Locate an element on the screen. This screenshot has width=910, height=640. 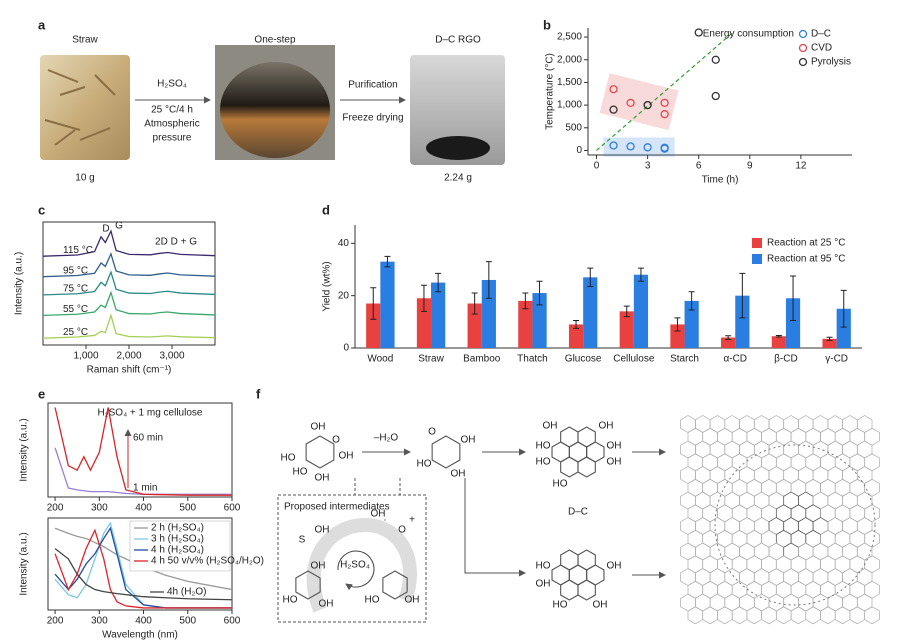
arrow is located at coordinates (495, 527).